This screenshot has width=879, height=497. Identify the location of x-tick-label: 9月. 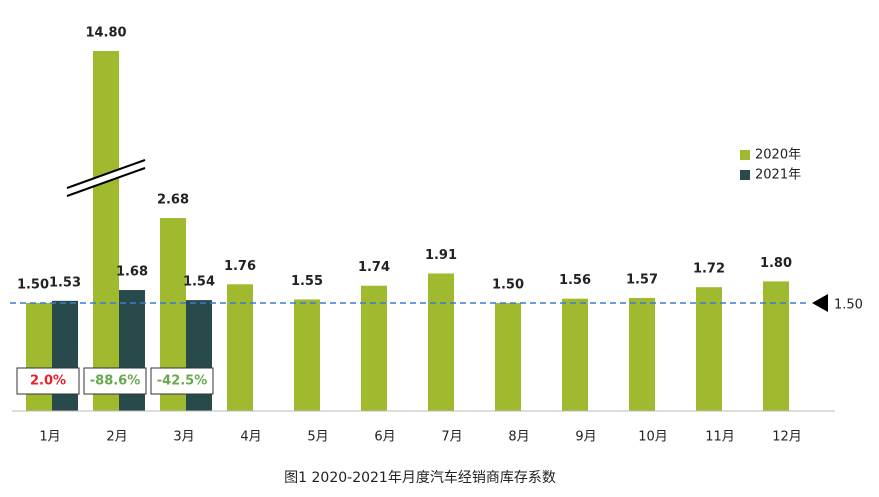
(585, 437).